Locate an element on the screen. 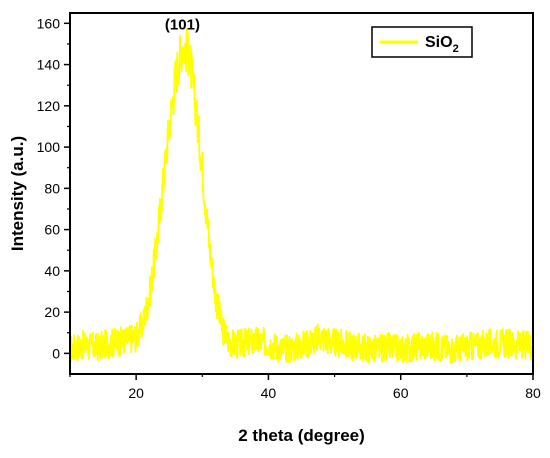 Image resolution: width=550 pixels, height=458 pixels. y-tick-label: 20 is located at coordinates (52, 312).